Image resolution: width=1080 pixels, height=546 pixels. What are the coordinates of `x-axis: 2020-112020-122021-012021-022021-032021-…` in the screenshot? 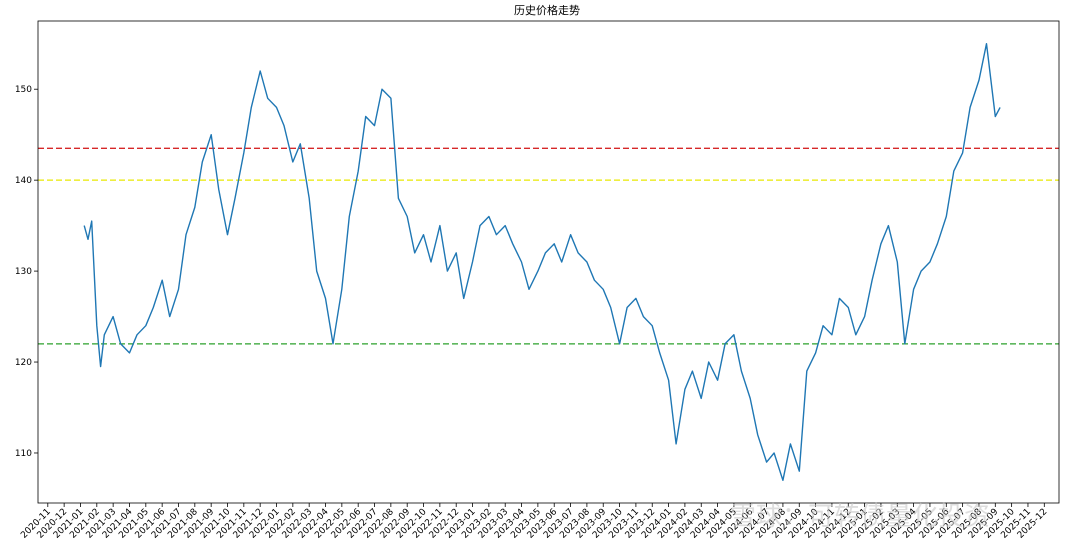 It's located at (534, 522).